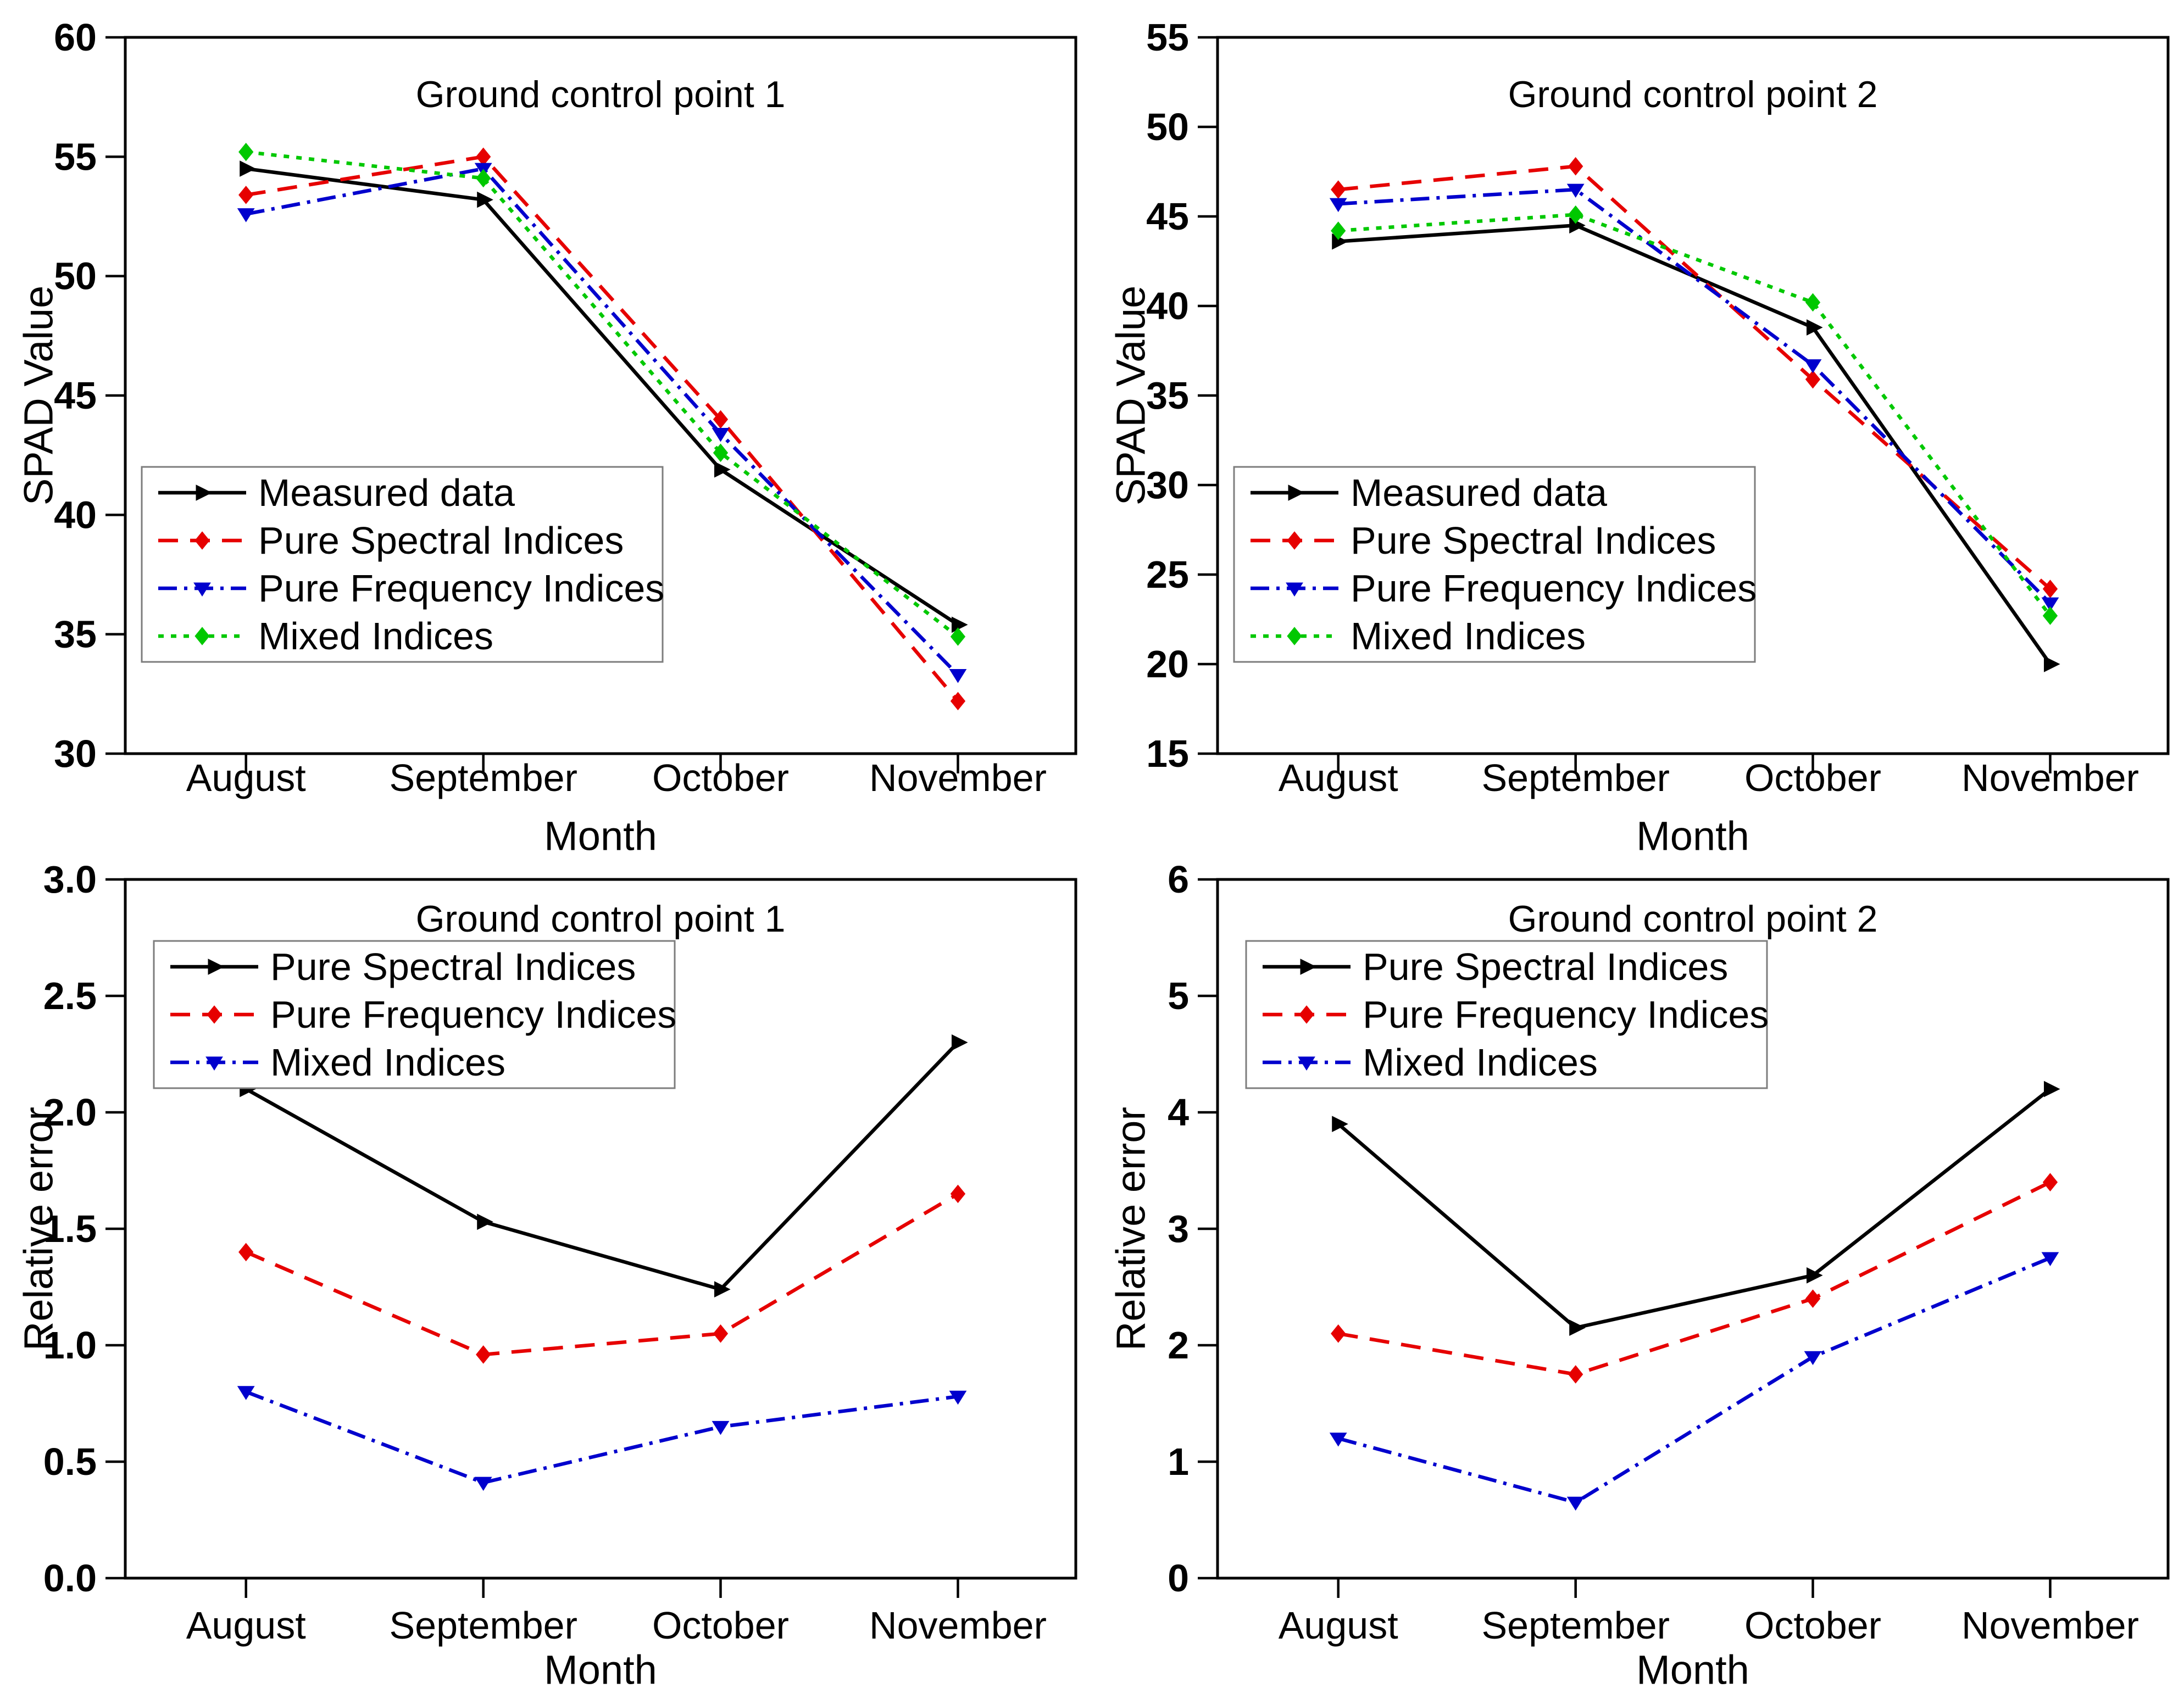  I want to click on y-tick-label: 3, so click(1178, 1229).